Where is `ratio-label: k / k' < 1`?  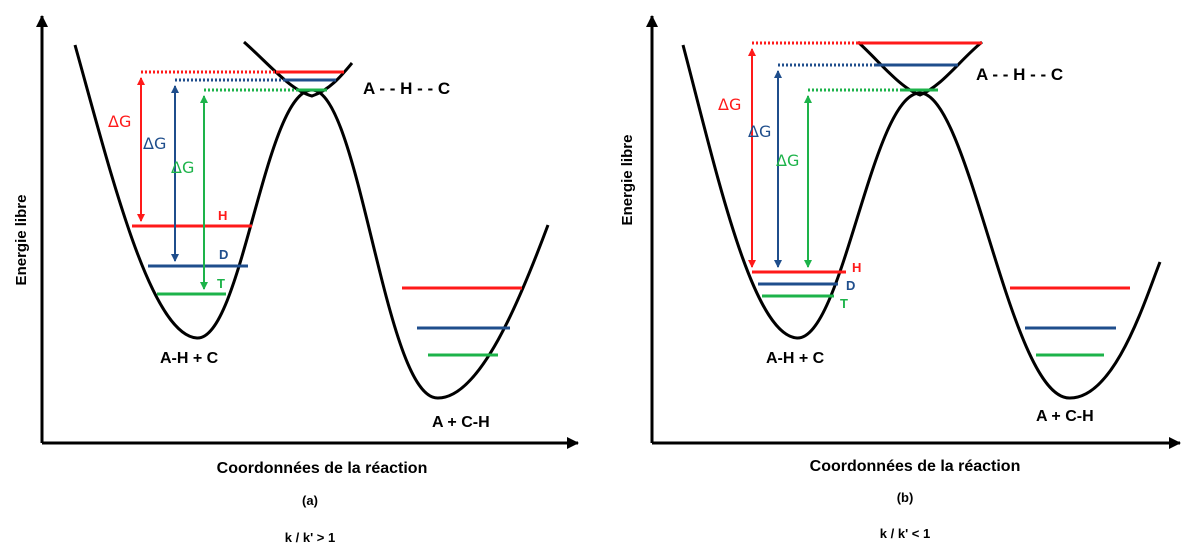
ratio-label: k / k' < 1 is located at coordinates (905, 533).